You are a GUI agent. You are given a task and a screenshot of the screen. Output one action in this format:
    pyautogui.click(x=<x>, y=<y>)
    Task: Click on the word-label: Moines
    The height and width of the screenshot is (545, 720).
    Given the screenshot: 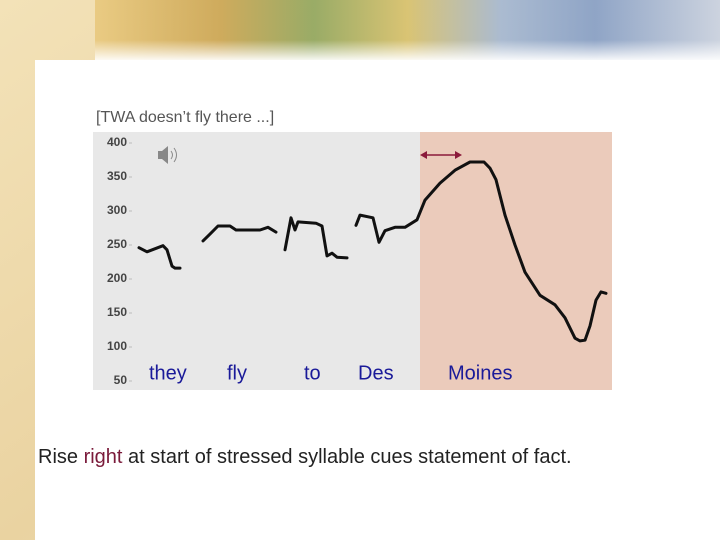 What is the action you would take?
    pyautogui.click(x=480, y=373)
    